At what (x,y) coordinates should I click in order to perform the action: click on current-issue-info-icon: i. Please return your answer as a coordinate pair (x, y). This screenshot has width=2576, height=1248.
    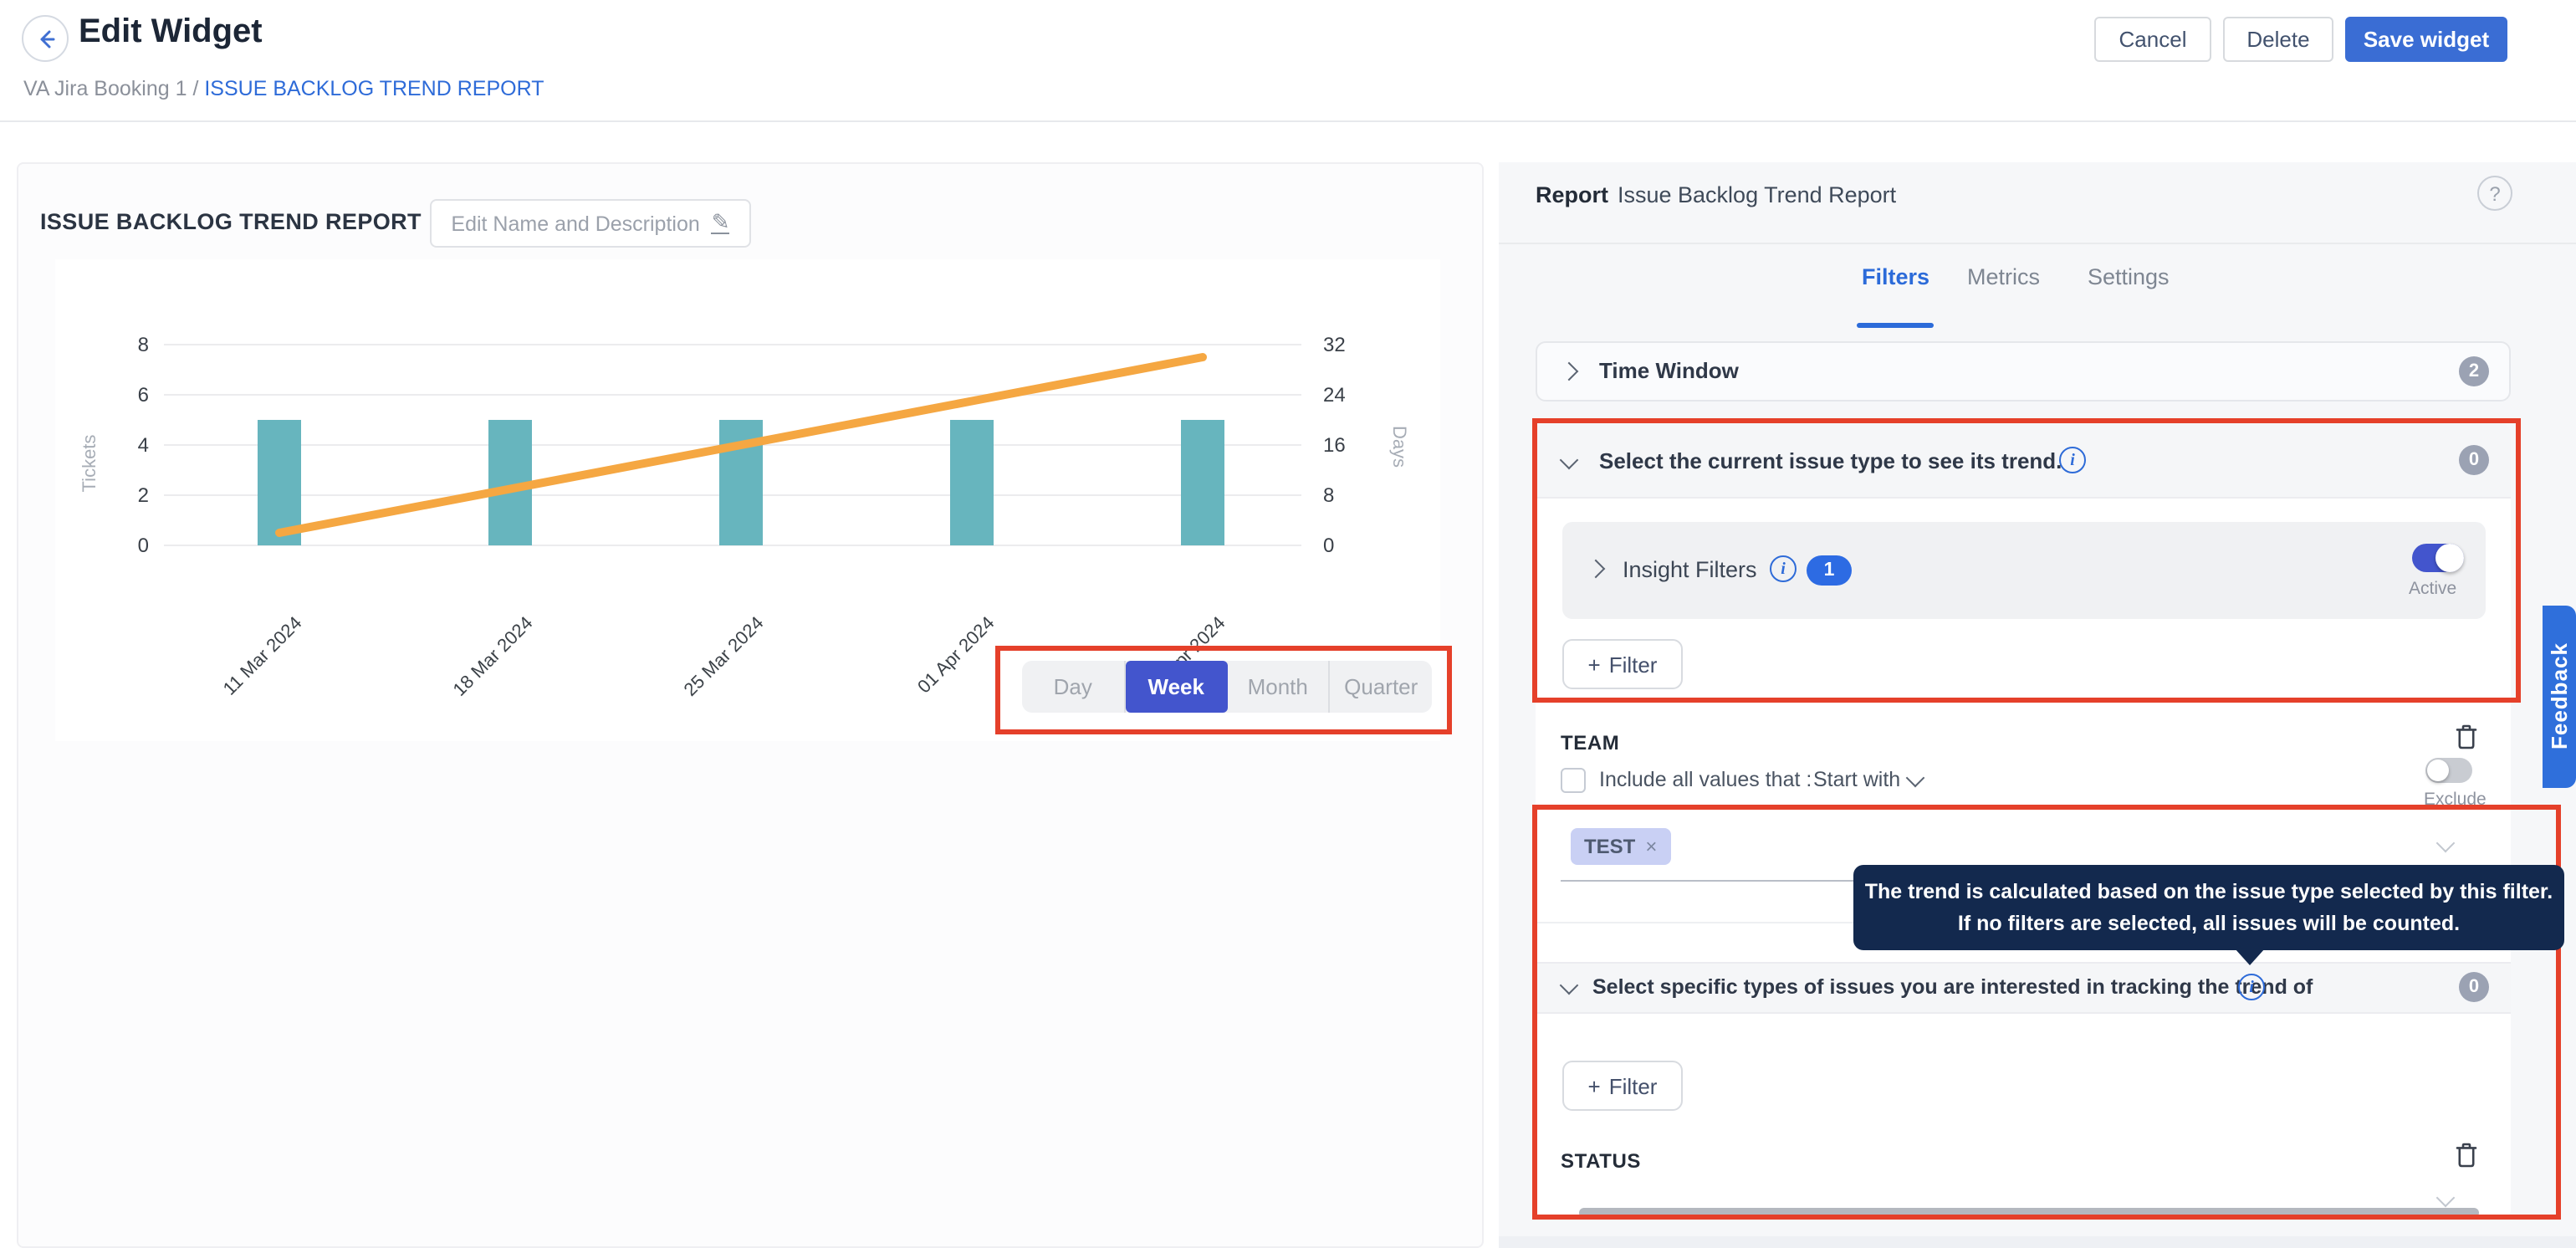
    Looking at the image, I should click on (2072, 460).